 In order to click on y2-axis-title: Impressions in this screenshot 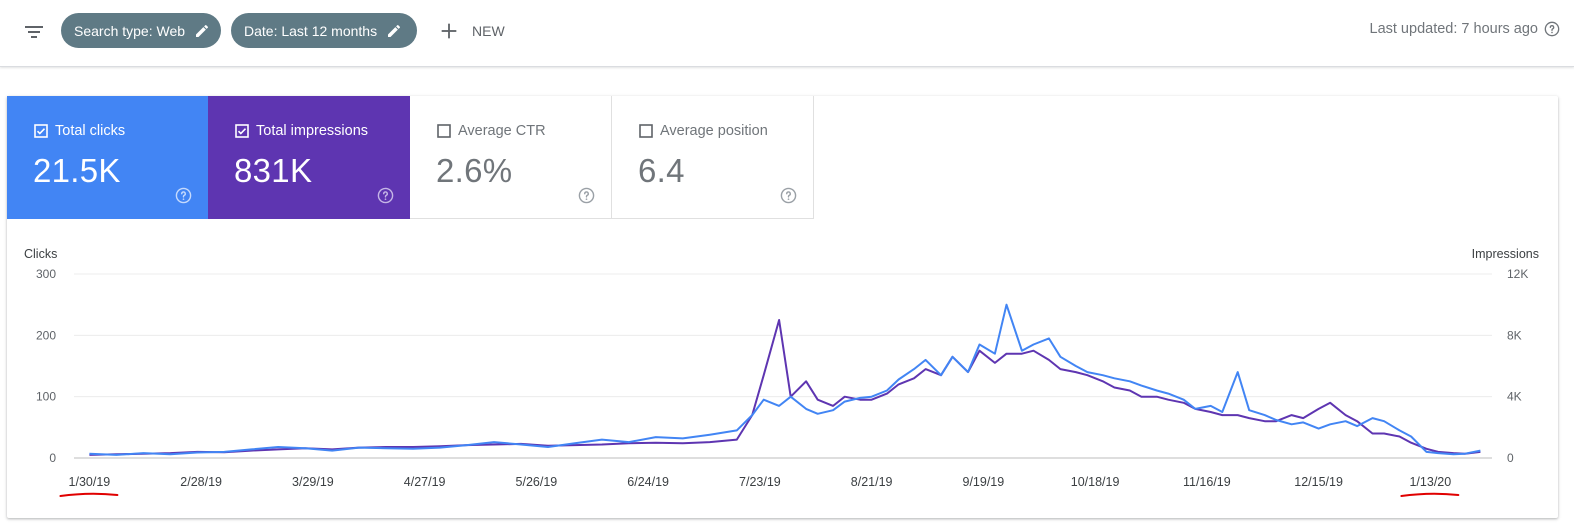, I will do `click(1505, 254)`.